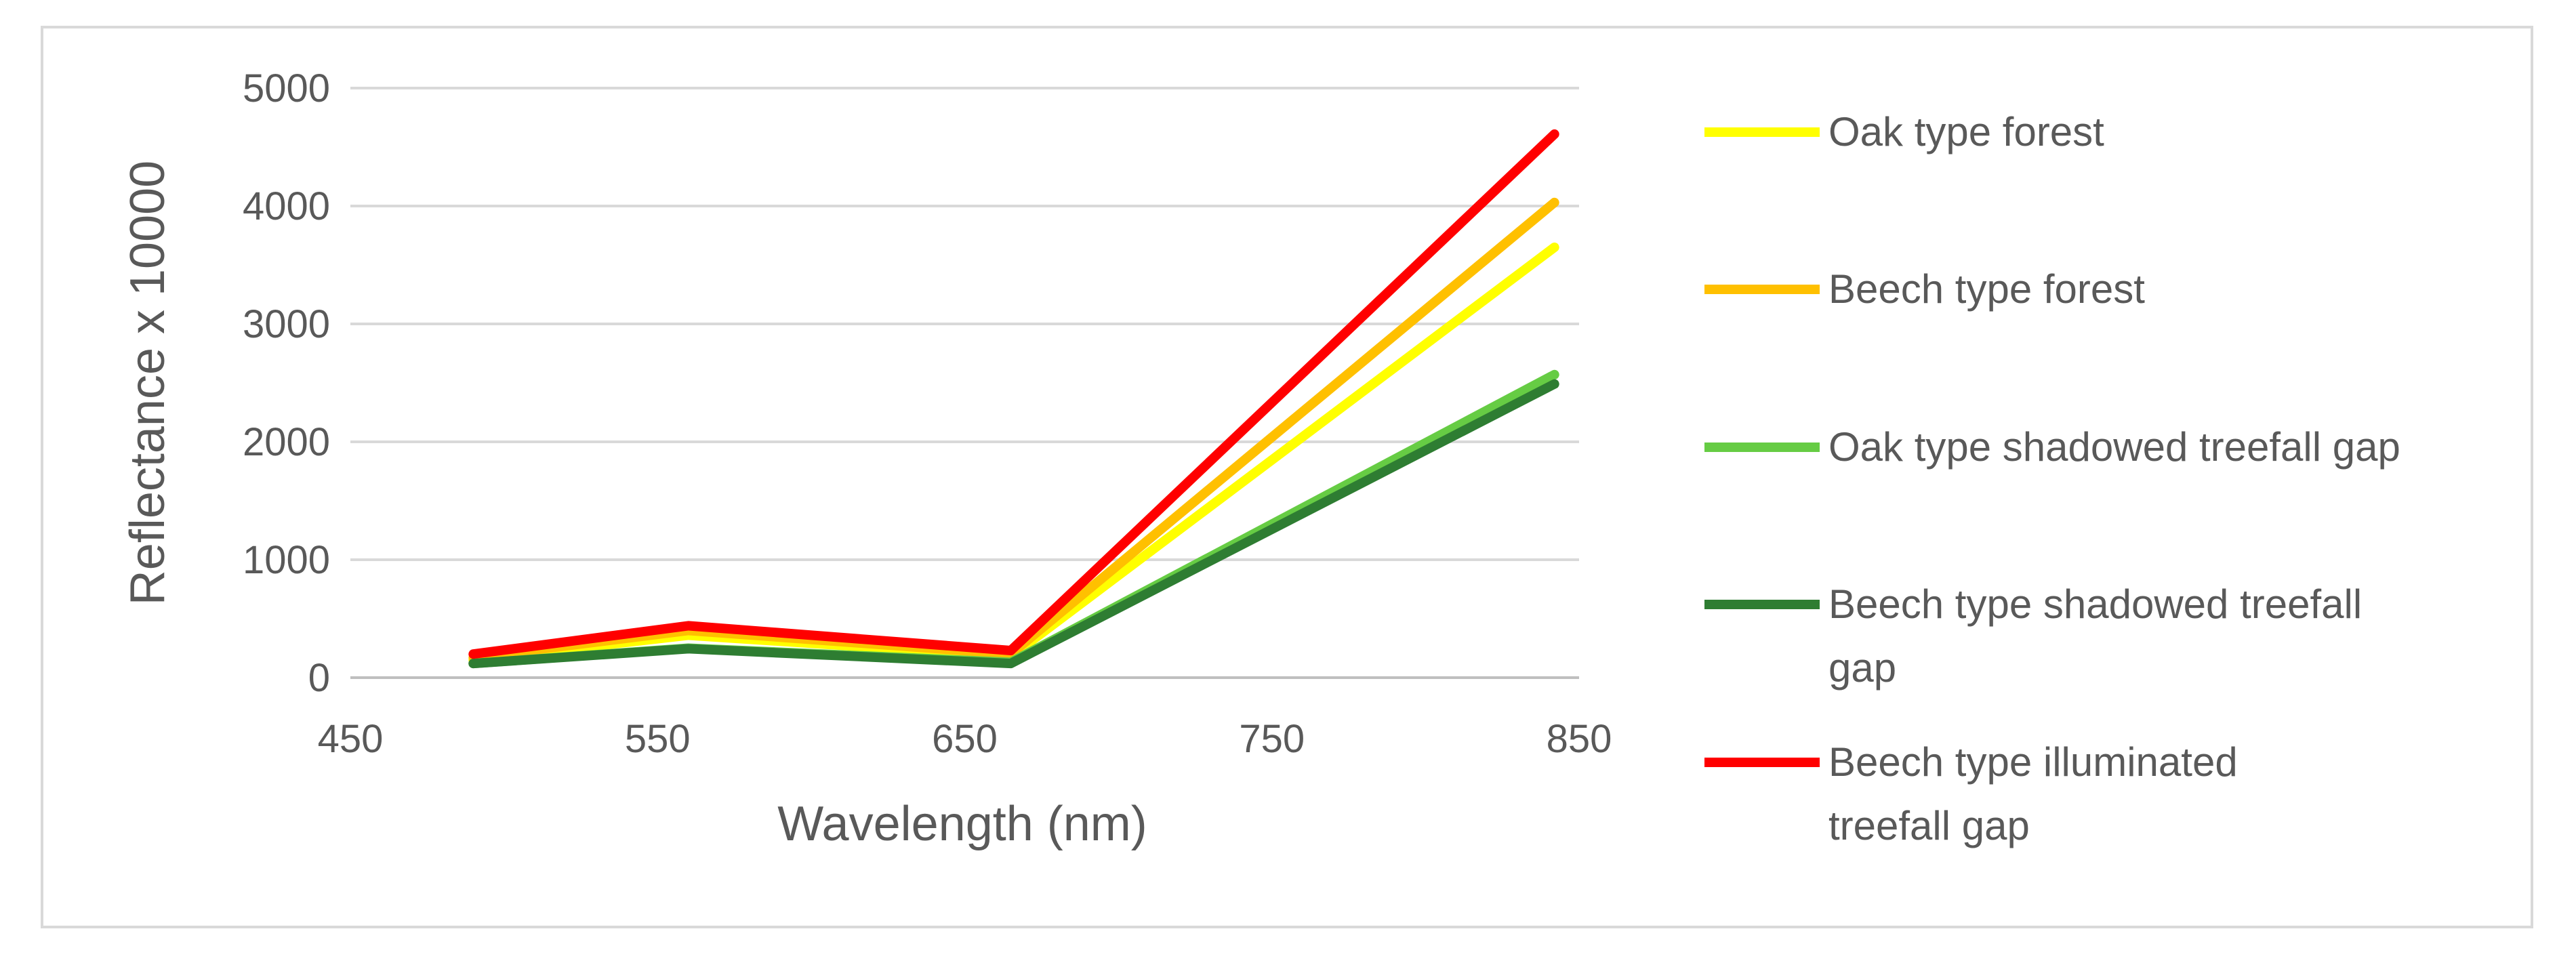 The width and height of the screenshot is (2576, 967). What do you see at coordinates (965, 739) in the screenshot?
I see `x-tick-label: 650` at bounding box center [965, 739].